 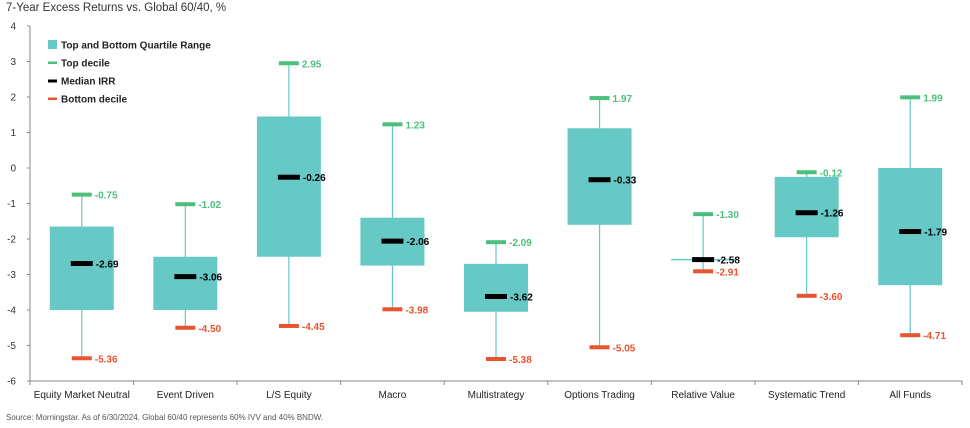 I want to click on bottom-decile-label: -5.38, so click(x=520, y=360).